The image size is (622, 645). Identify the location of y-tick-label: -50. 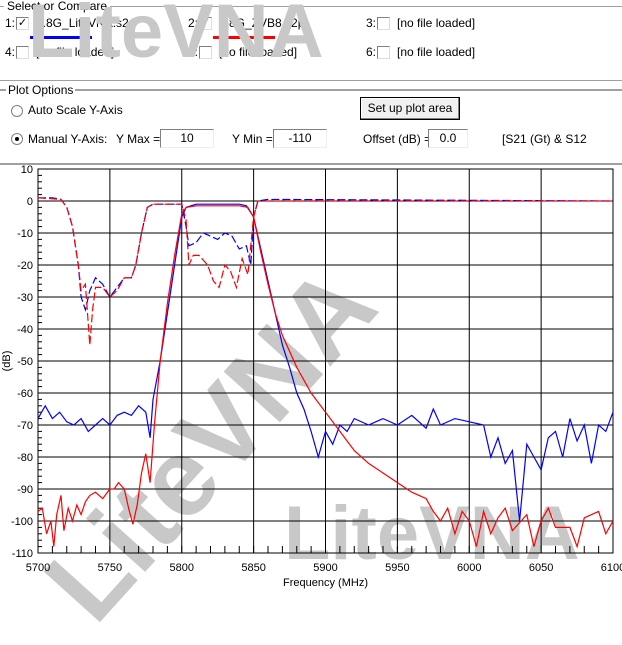
(25, 362).